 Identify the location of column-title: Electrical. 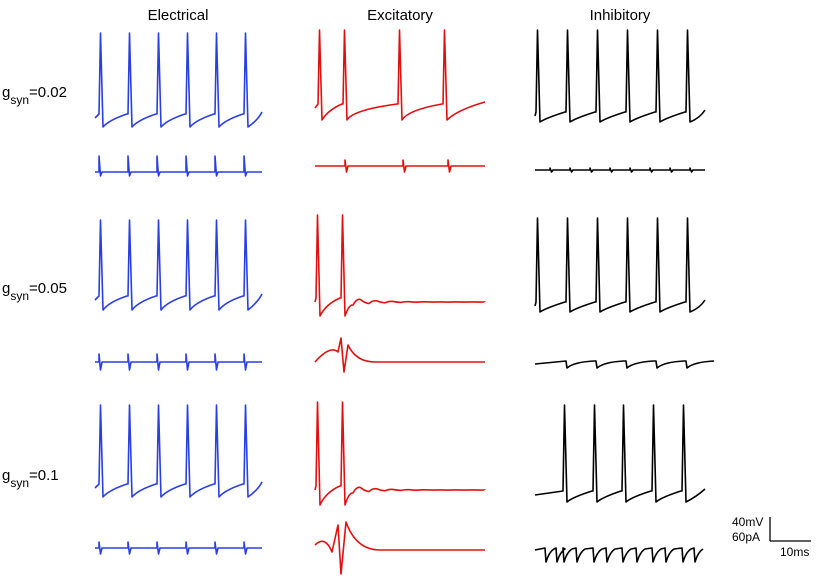
(178, 15).